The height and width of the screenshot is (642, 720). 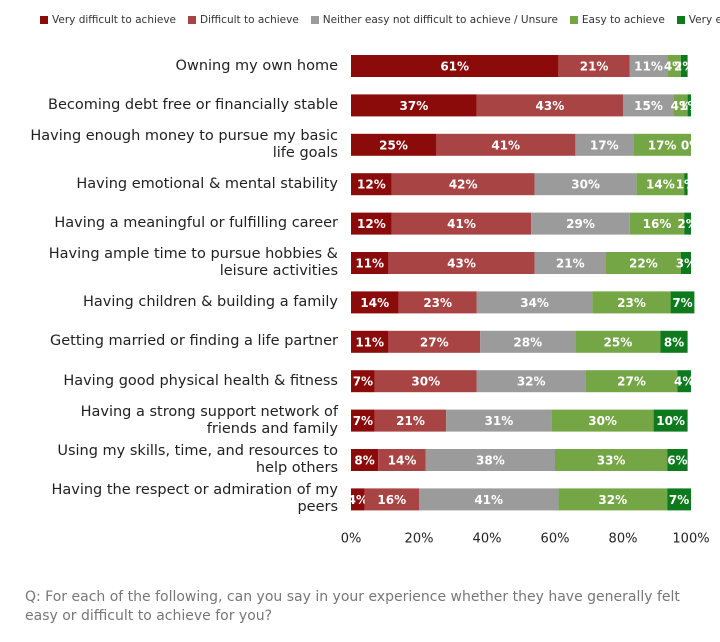 What do you see at coordinates (193, 104) in the screenshot?
I see `category-label: Becoming debt free or financially stable` at bounding box center [193, 104].